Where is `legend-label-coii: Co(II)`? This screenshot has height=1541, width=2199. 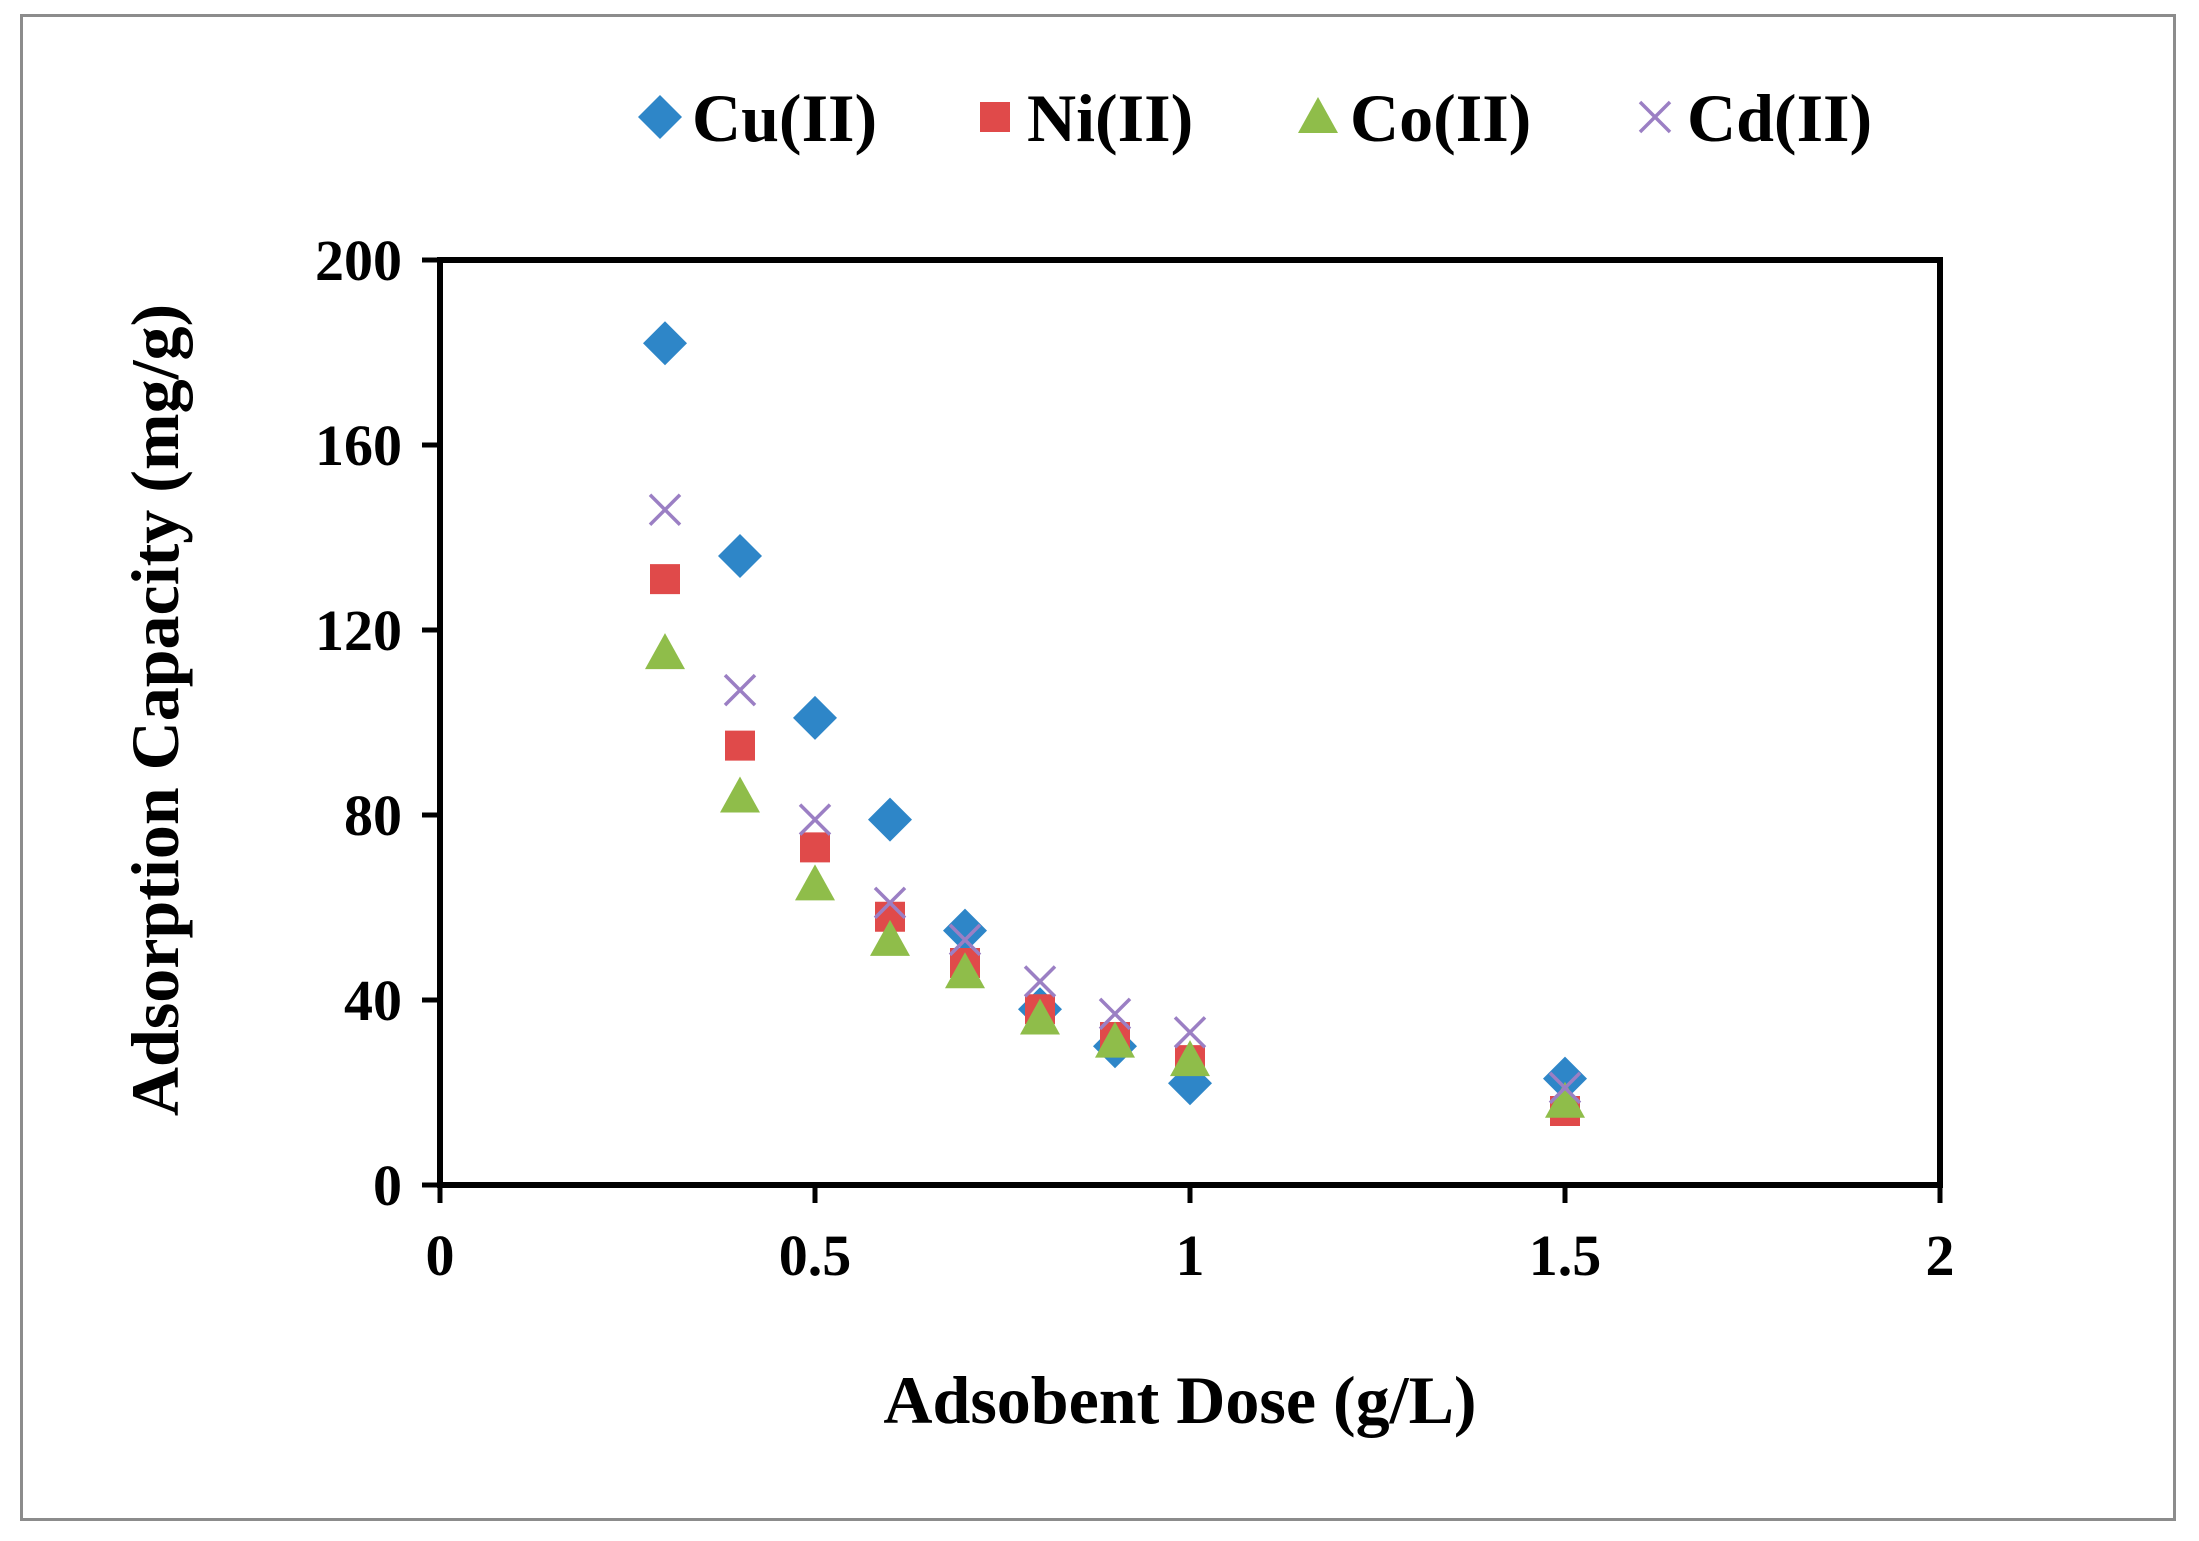 legend-label-coii: Co(II) is located at coordinates (1440, 118).